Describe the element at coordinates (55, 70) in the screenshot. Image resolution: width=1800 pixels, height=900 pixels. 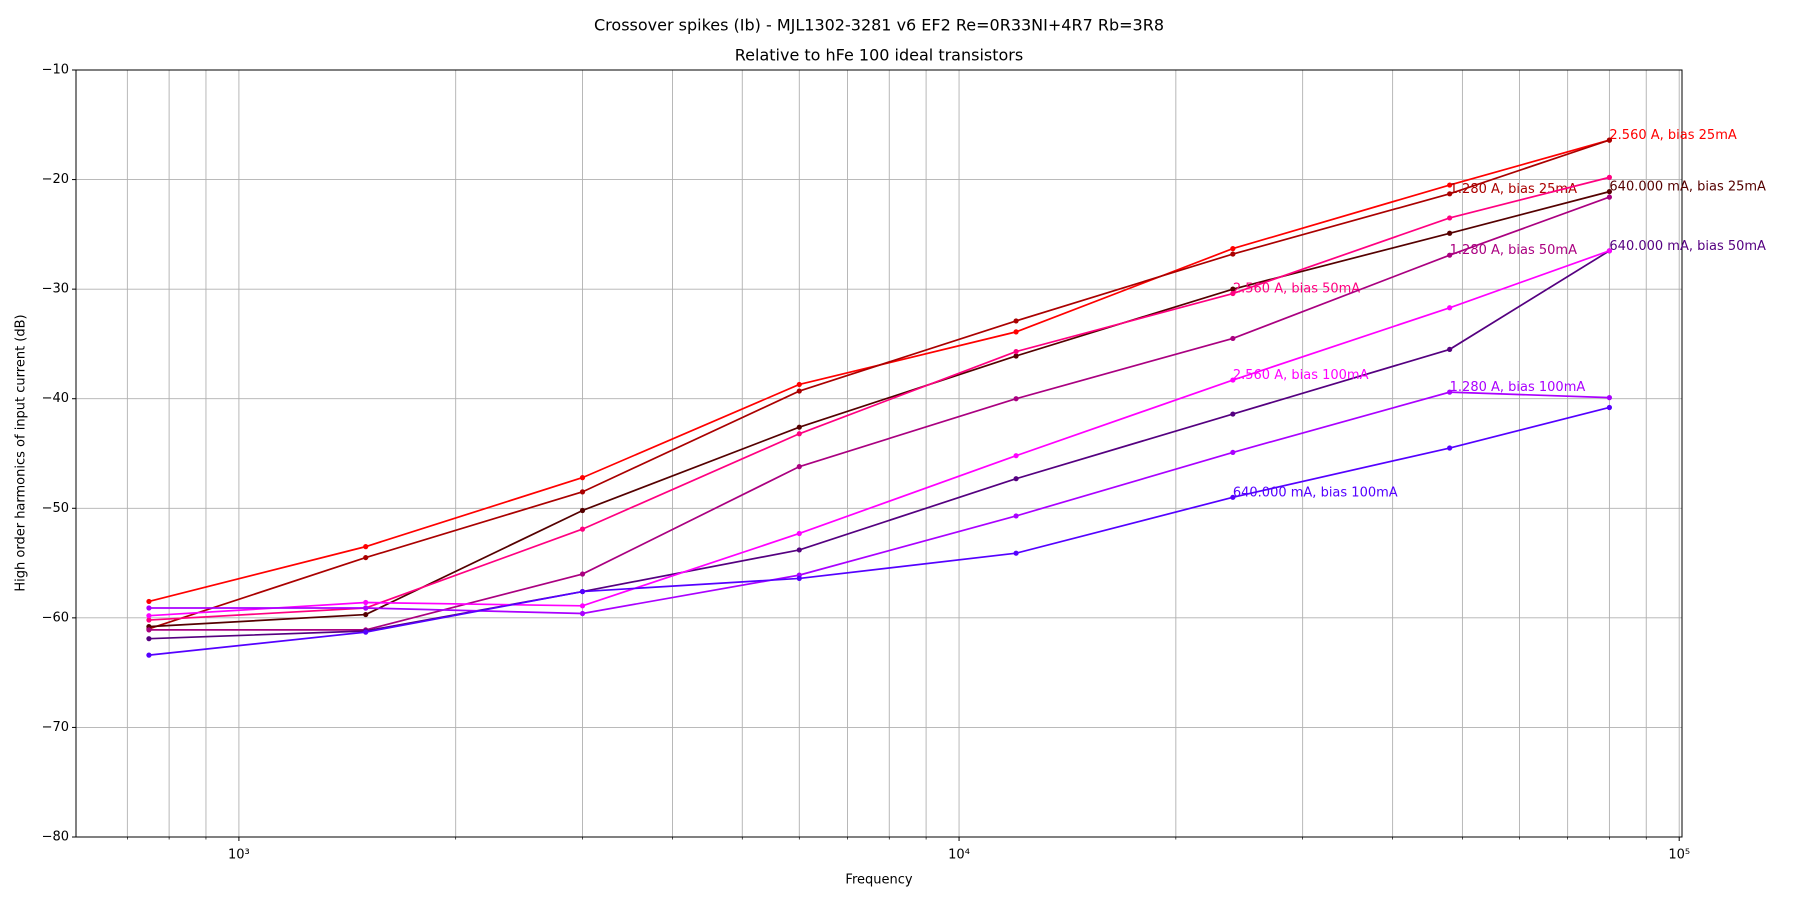
I see `y-tick-label: −10` at that location.